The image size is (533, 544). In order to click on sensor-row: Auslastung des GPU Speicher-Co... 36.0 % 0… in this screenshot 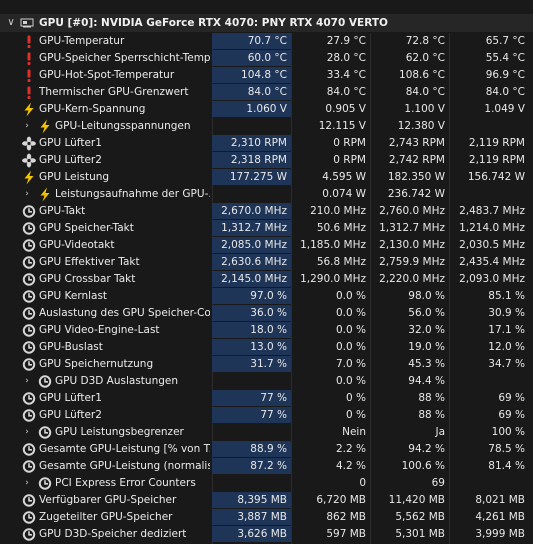, I will do `click(266, 313)`.